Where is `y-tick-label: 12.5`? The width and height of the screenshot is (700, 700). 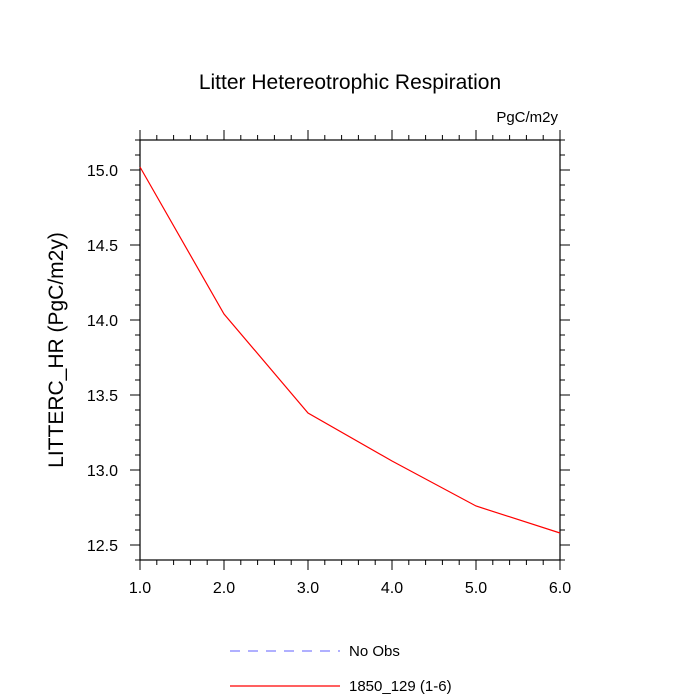
y-tick-label: 12.5 is located at coordinates (102, 546).